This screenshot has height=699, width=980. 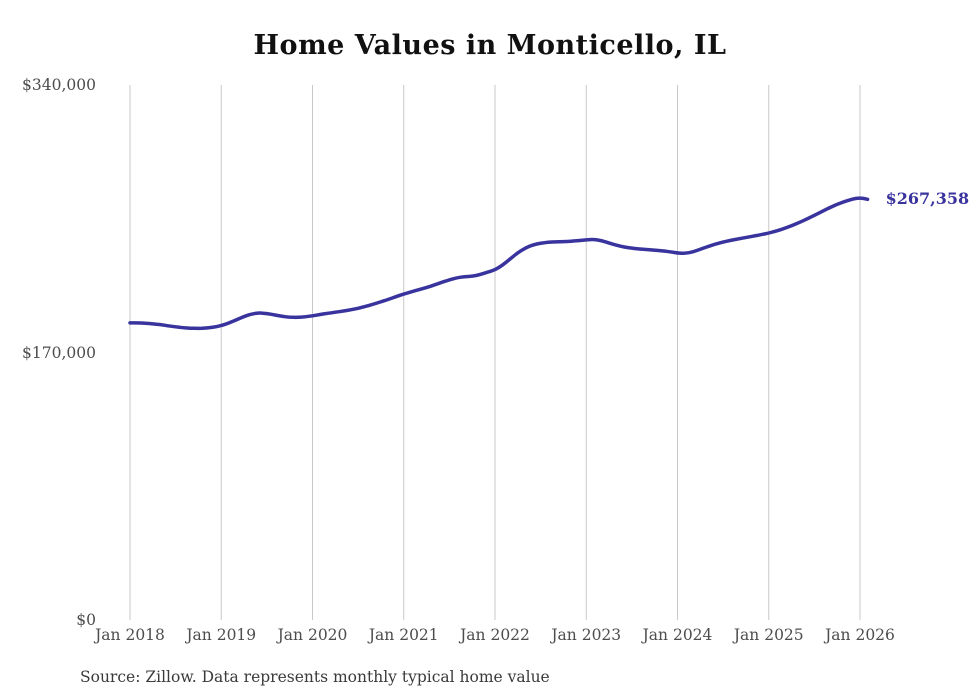 What do you see at coordinates (312, 635) in the screenshot?
I see `x-tick-label: Jan 2020` at bounding box center [312, 635].